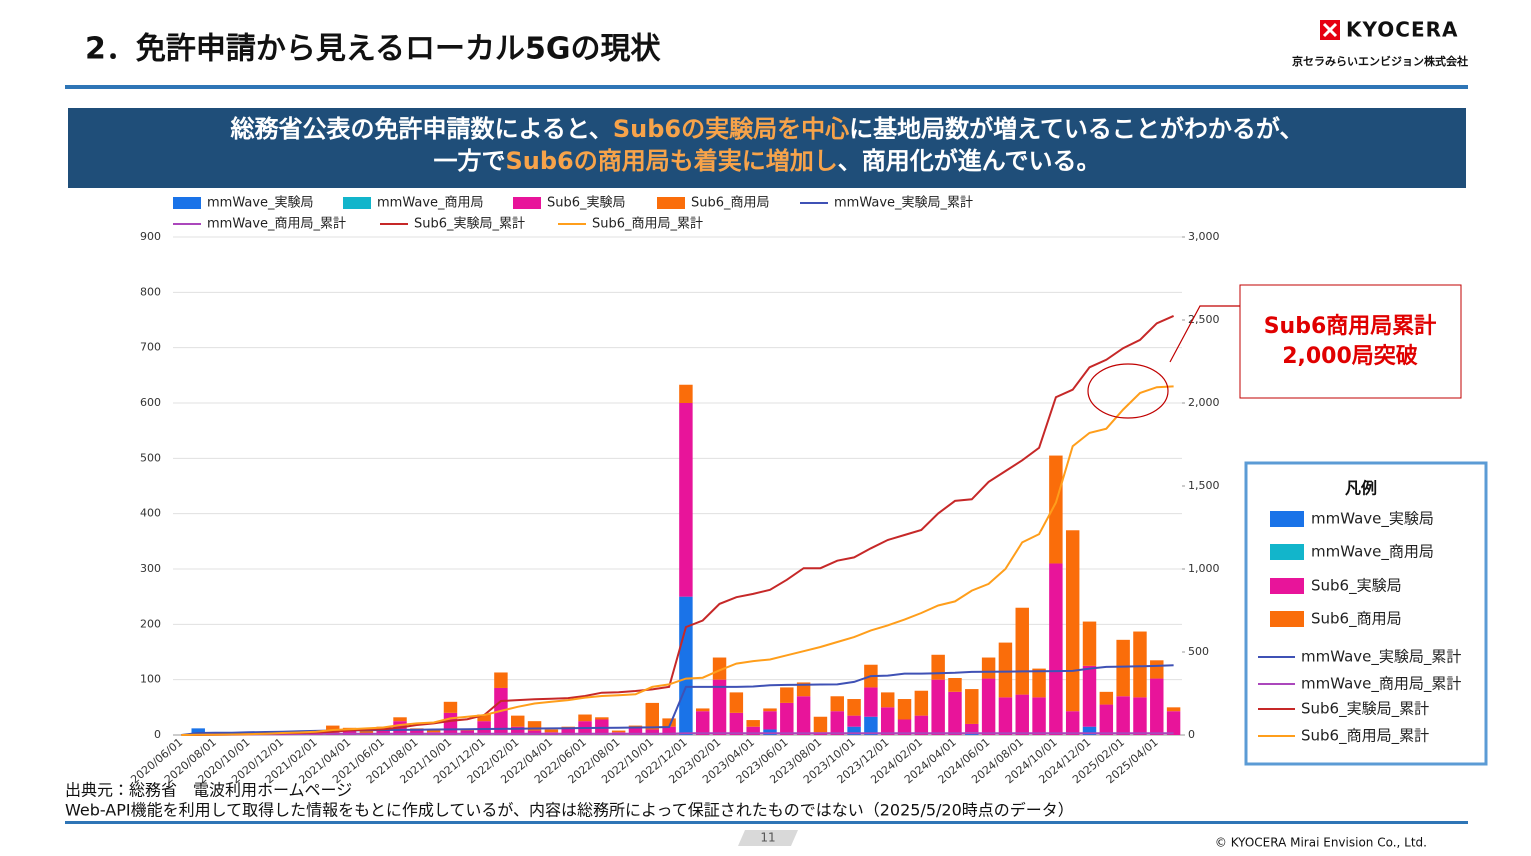  What do you see at coordinates (1204, 485) in the screenshot?
I see `y2-tick-label: 1,500` at bounding box center [1204, 485].